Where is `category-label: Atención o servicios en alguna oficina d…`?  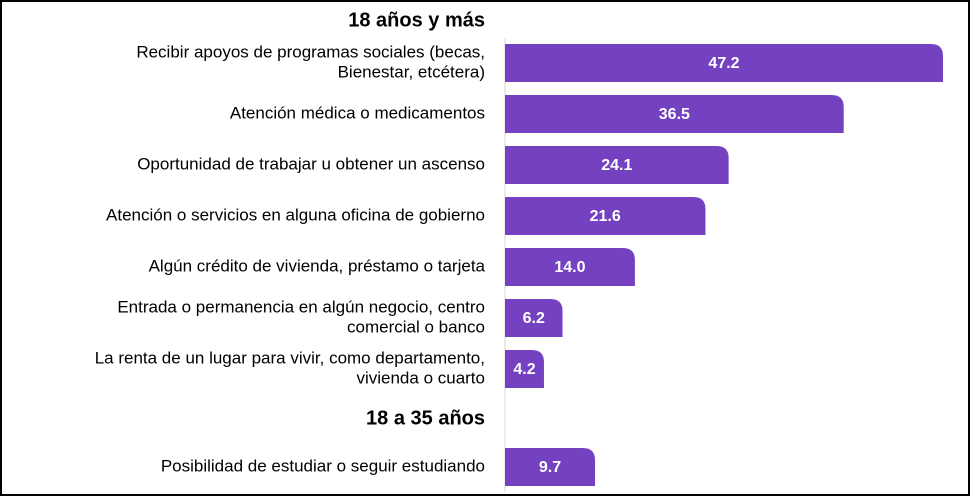 category-label: Atención o servicios en alguna oficina d… is located at coordinates (295, 214).